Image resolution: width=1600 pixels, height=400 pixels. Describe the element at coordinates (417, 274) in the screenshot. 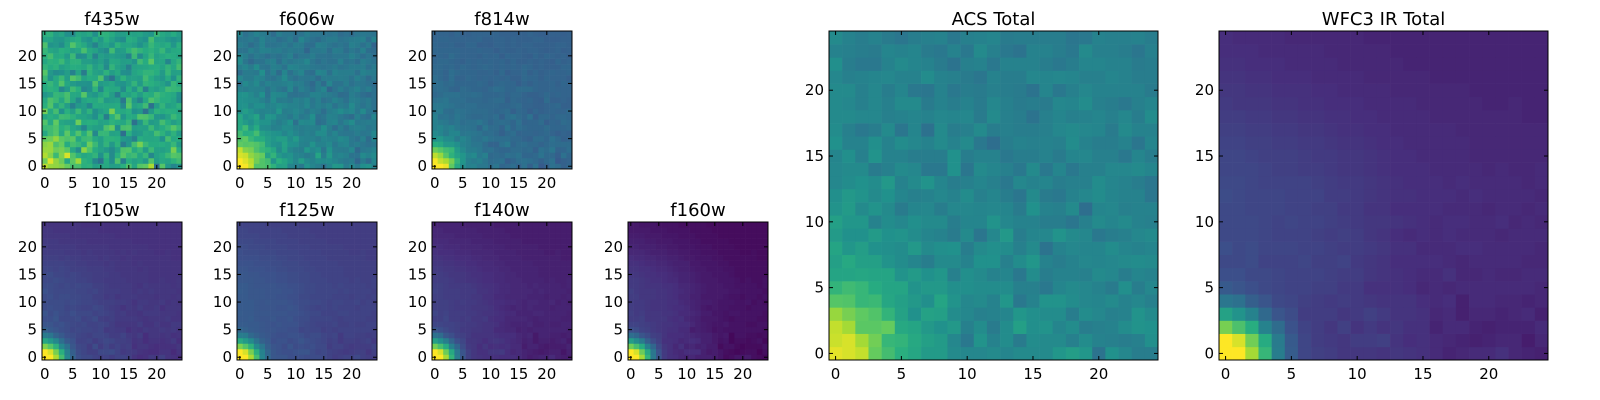

I see `y-tick-label: 15` at that location.